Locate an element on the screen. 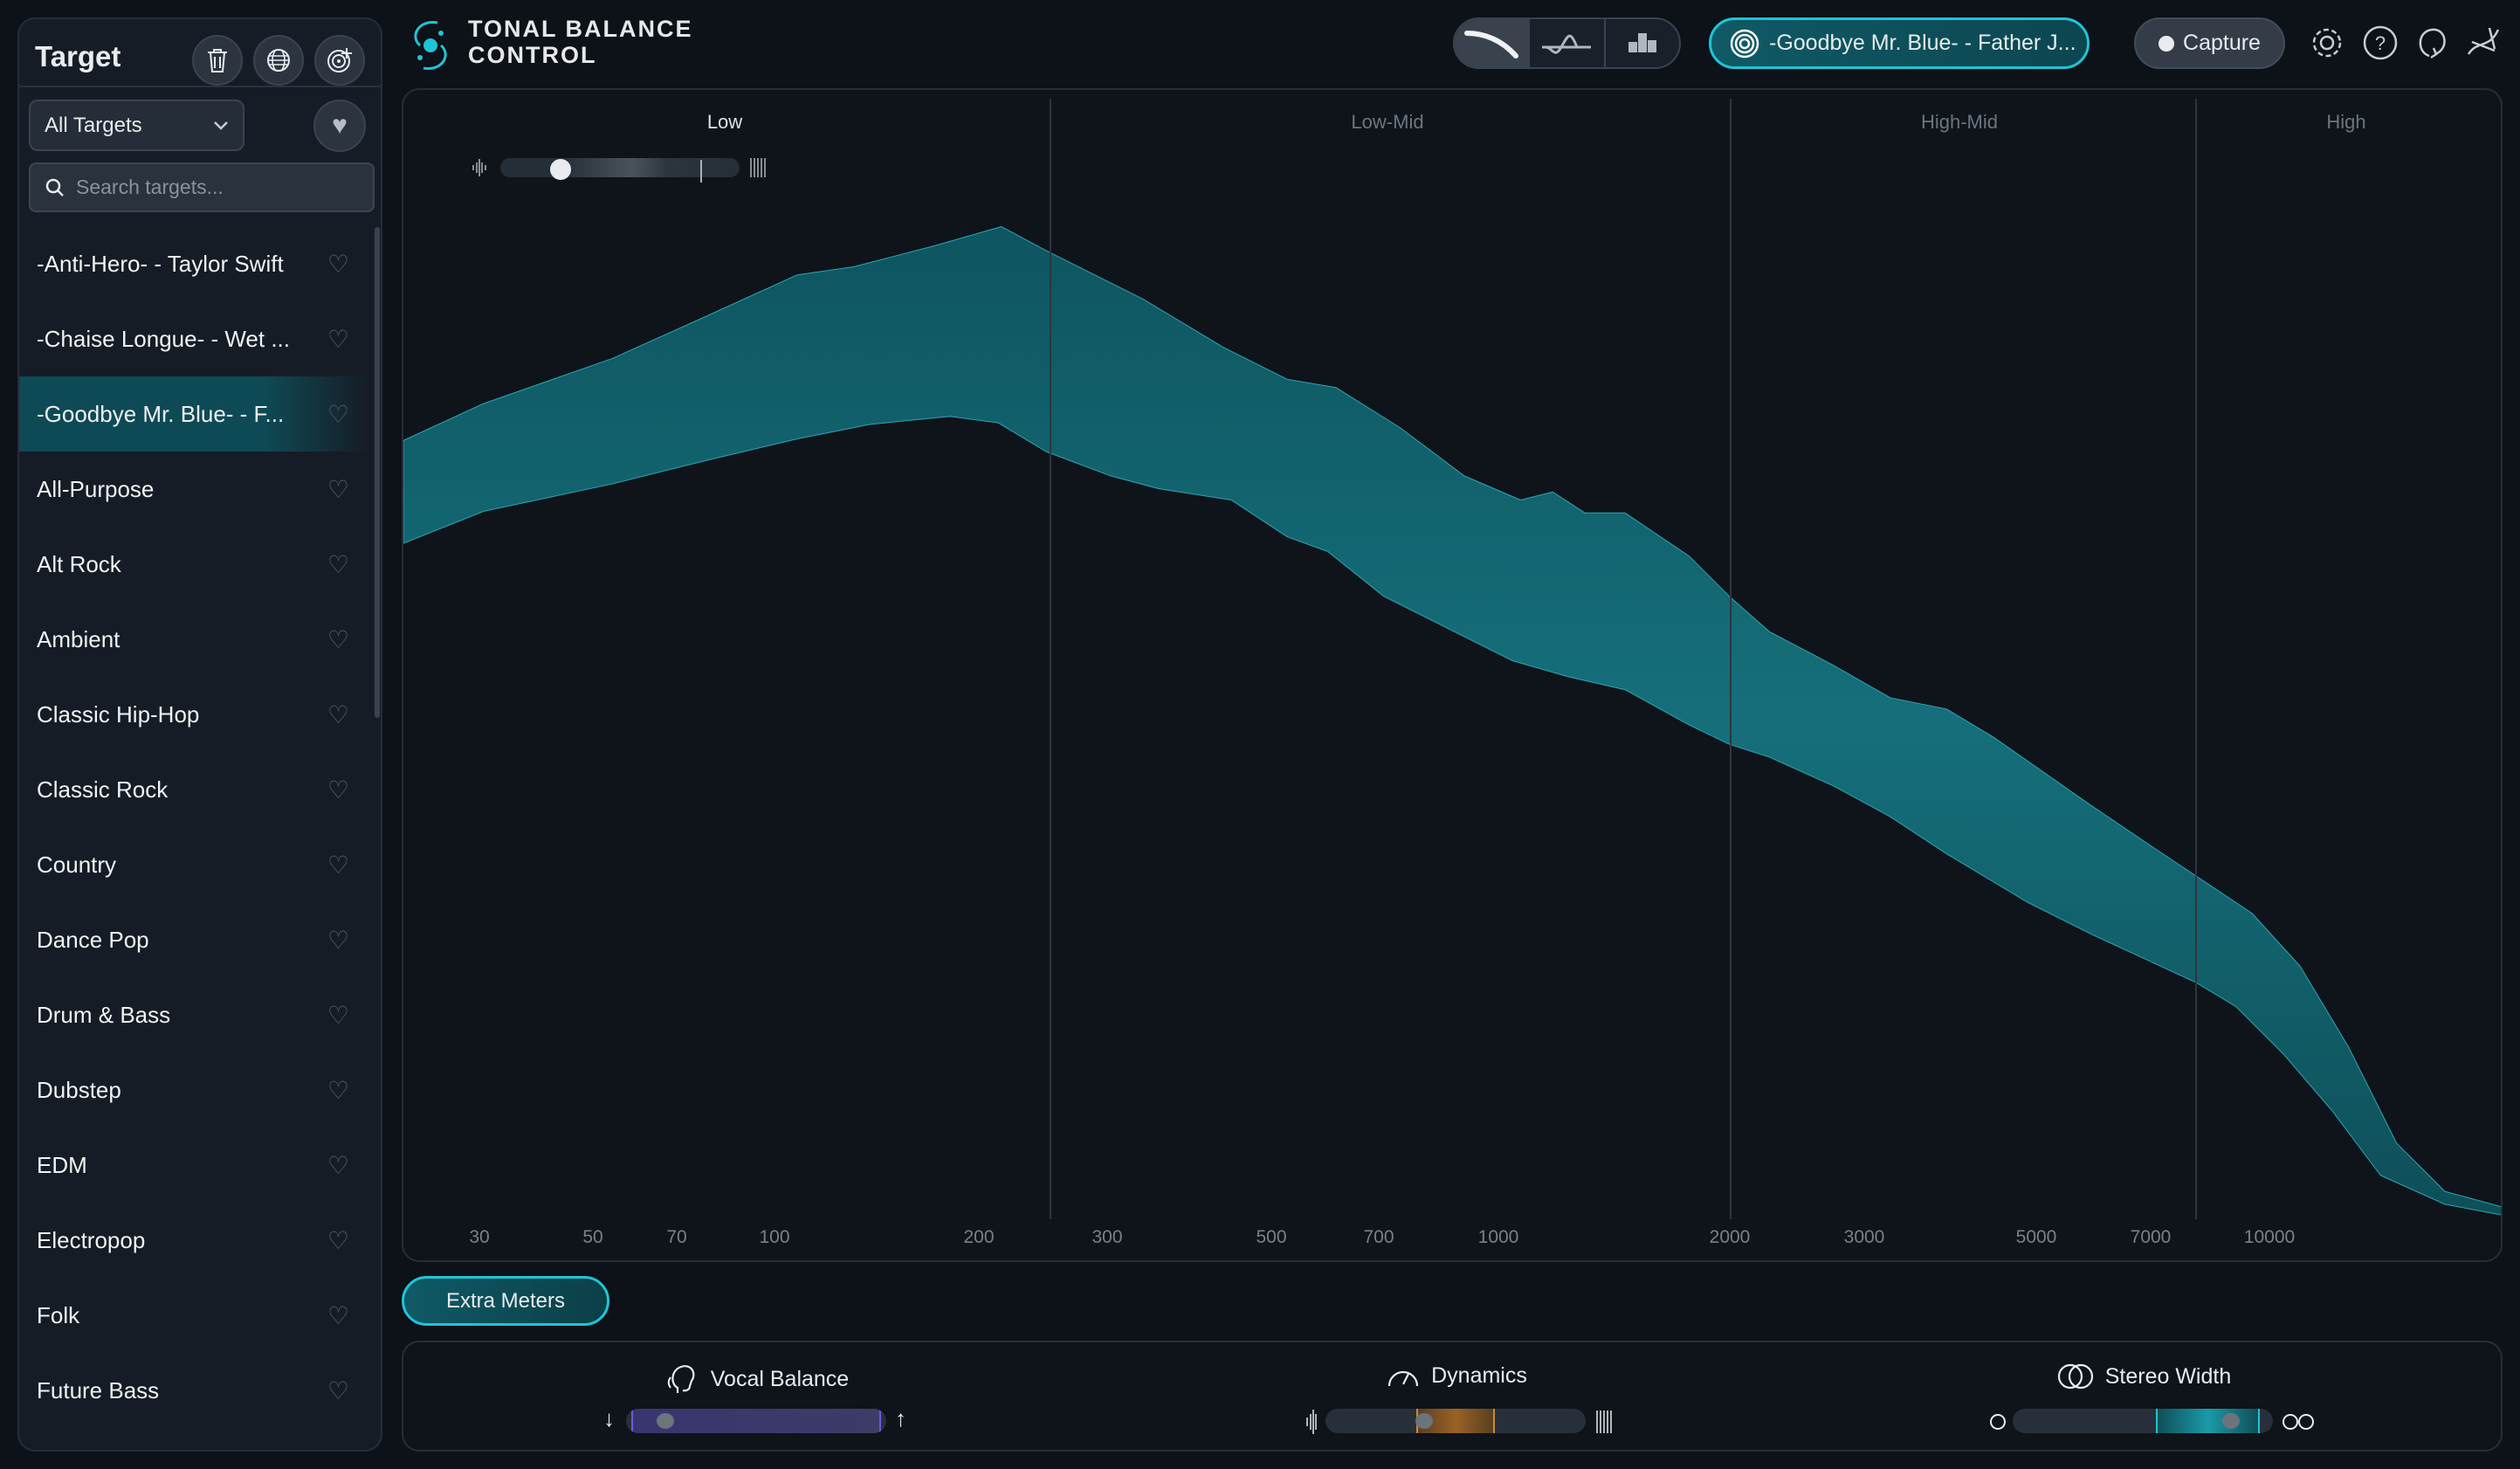 The width and height of the screenshot is (2520, 1469). target-list-item: Country ♡ is located at coordinates (193, 865).